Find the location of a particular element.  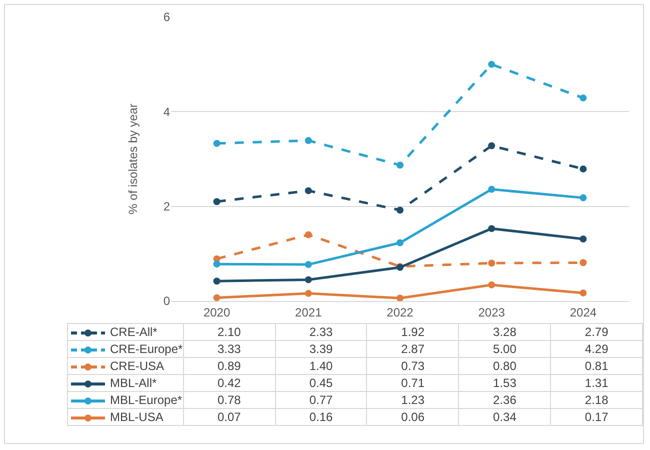

y-tick-label: 6 is located at coordinates (166, 17).